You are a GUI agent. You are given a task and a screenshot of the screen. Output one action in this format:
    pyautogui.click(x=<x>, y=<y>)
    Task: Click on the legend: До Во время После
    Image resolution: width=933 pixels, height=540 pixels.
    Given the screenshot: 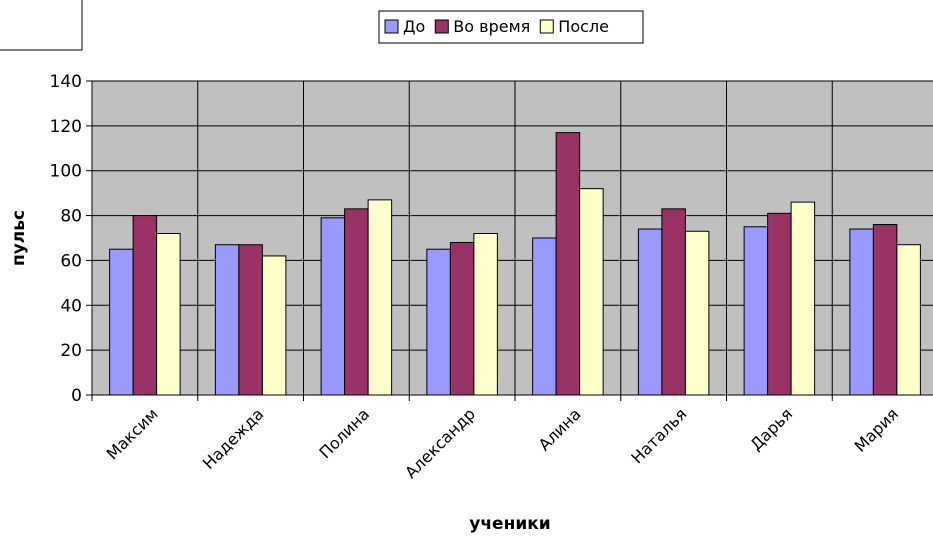 What is the action you would take?
    pyautogui.click(x=511, y=27)
    